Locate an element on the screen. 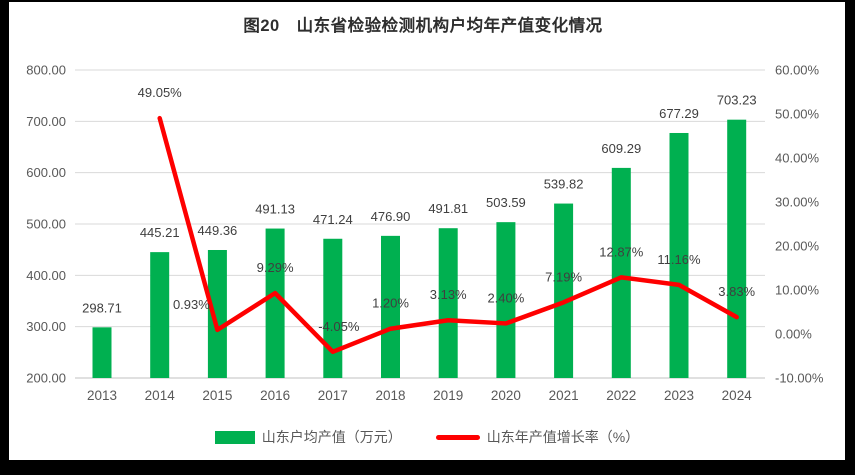 This screenshot has height=475, width=855. x-axis-category-label: 2017 is located at coordinates (333, 395).